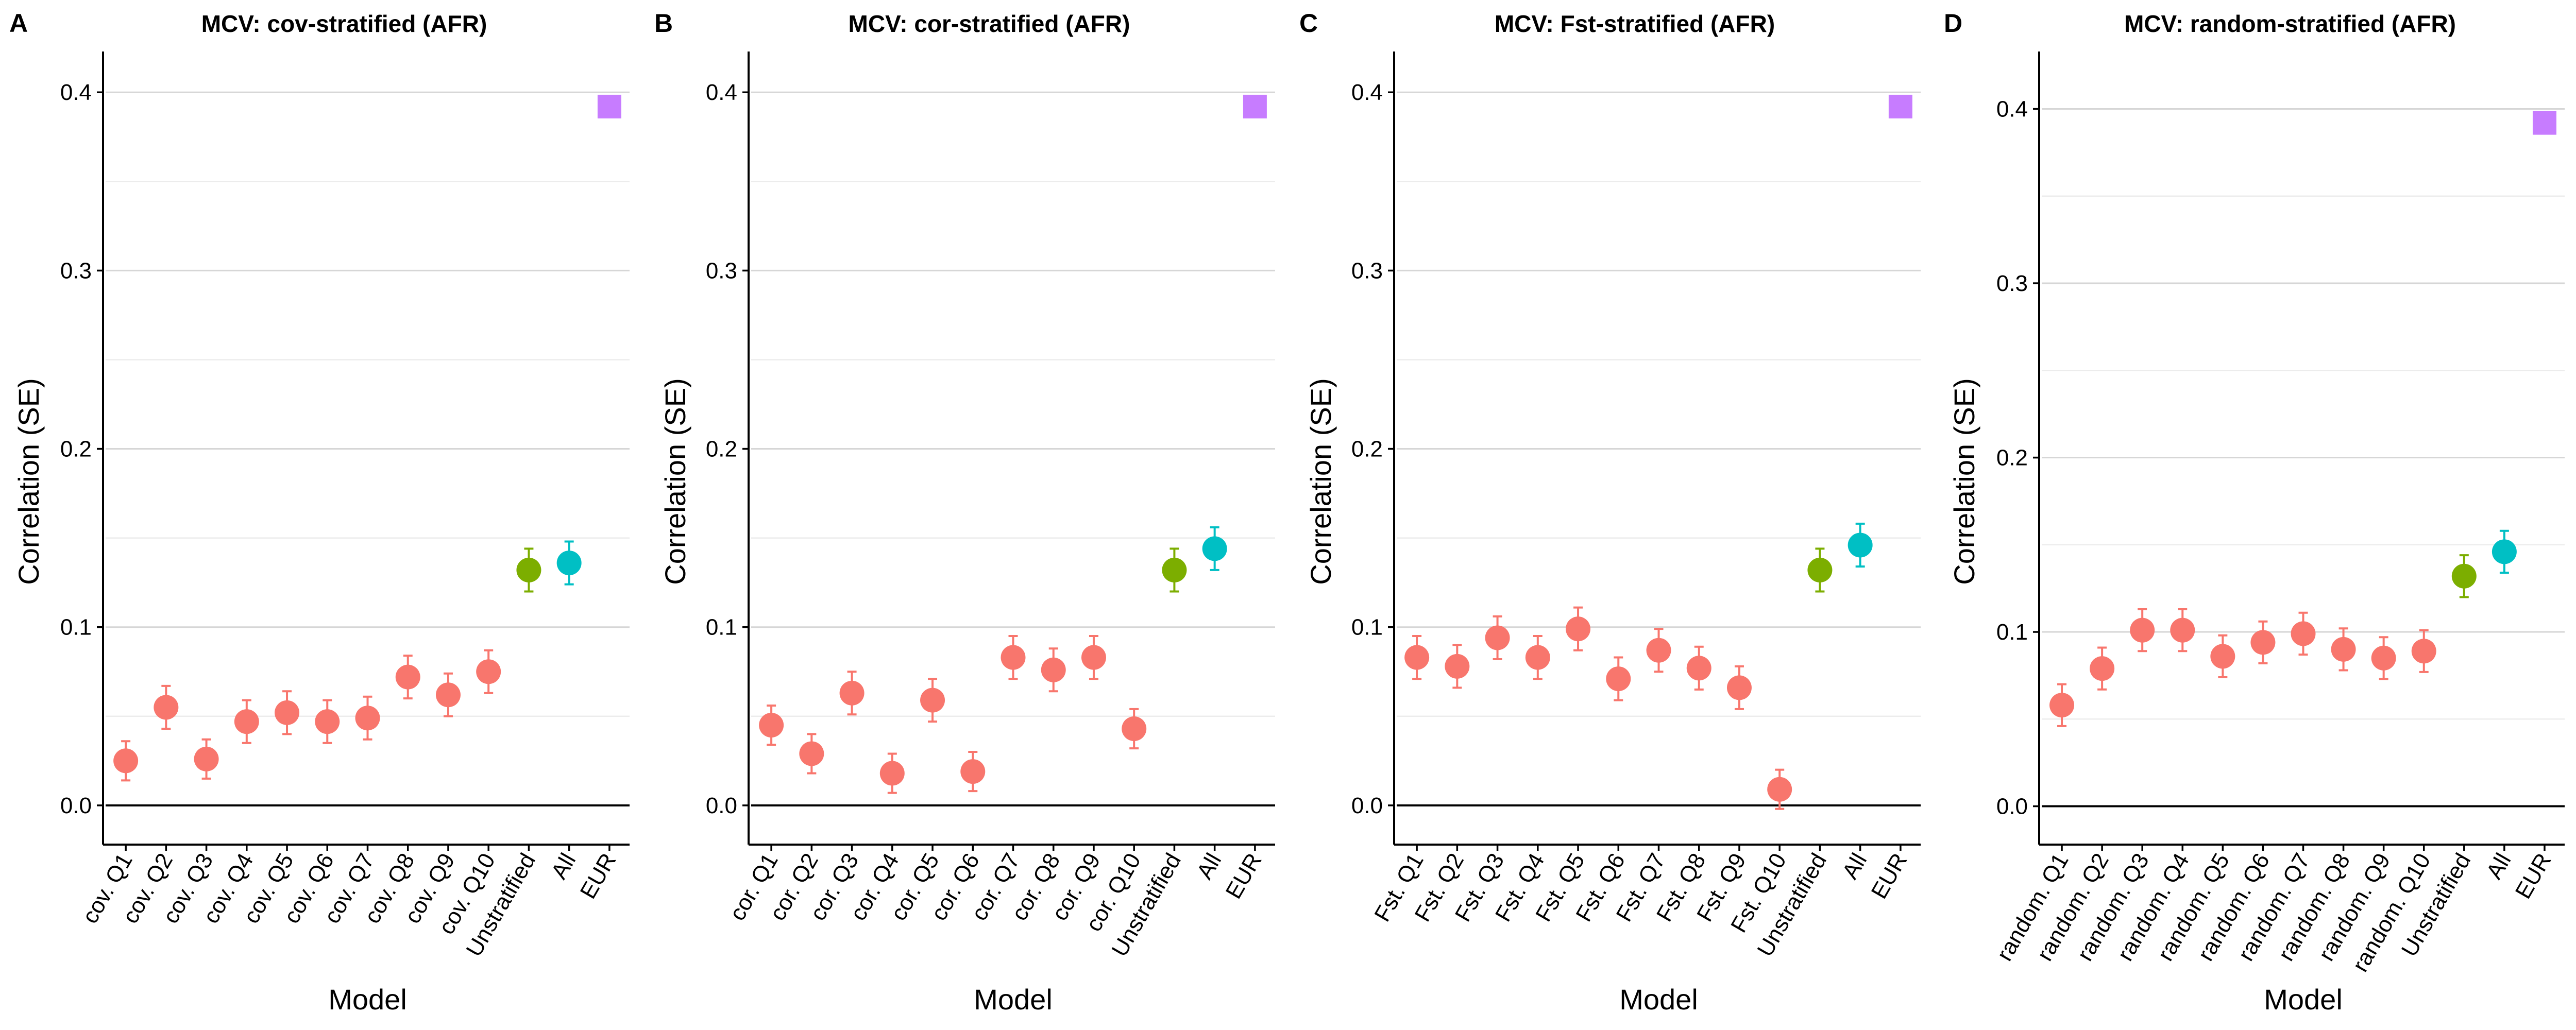 The width and height of the screenshot is (2576, 1030). I want to click on panel-letter: B, so click(663, 24).